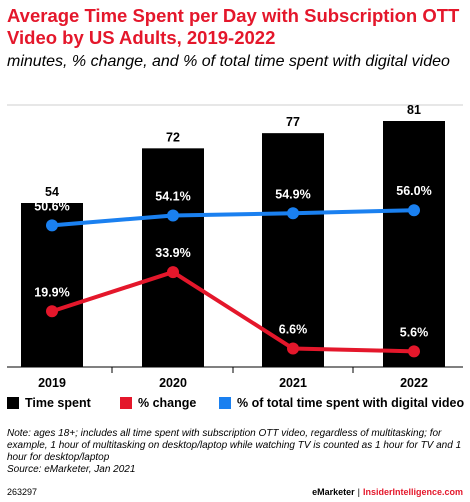  What do you see at coordinates (126, 403) in the screenshot?
I see `legend-swatch-pct-change` at bounding box center [126, 403].